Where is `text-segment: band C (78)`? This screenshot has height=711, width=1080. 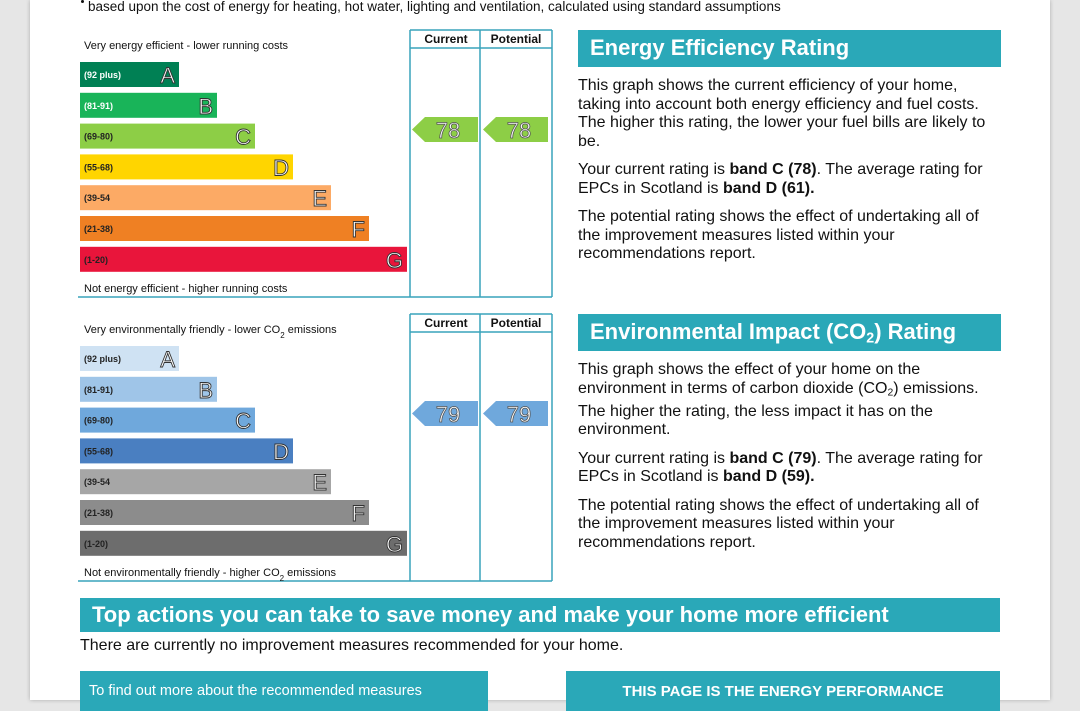 text-segment: band C (78) is located at coordinates (773, 169).